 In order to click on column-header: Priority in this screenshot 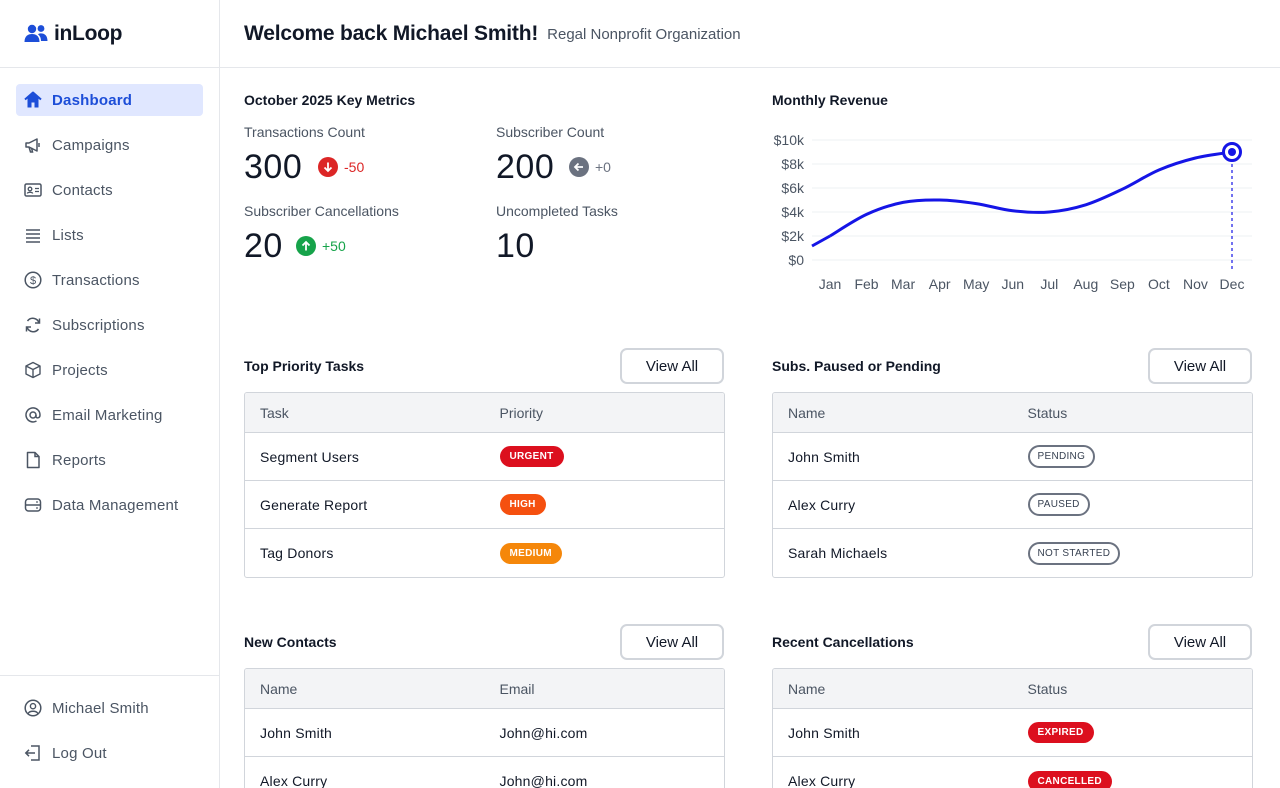, I will do `click(521, 412)`.